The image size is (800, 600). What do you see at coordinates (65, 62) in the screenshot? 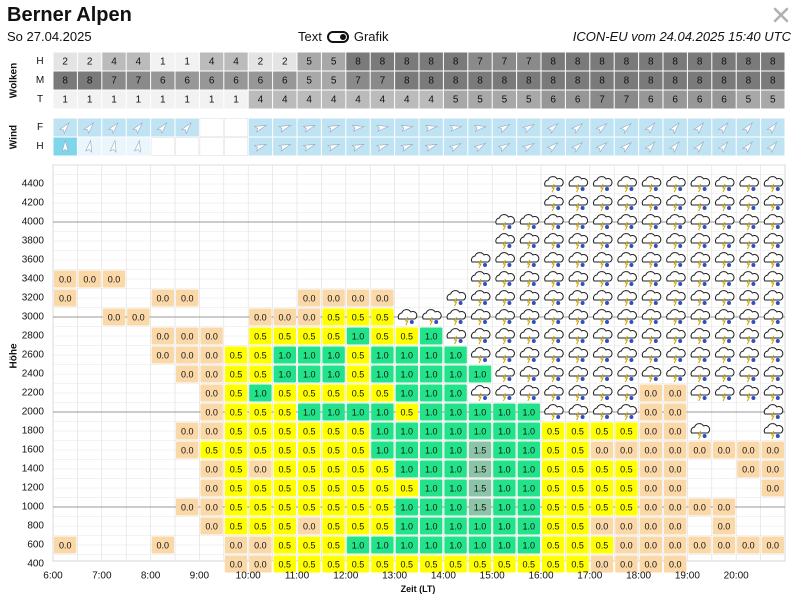
I see `cloud-value: 2` at bounding box center [65, 62].